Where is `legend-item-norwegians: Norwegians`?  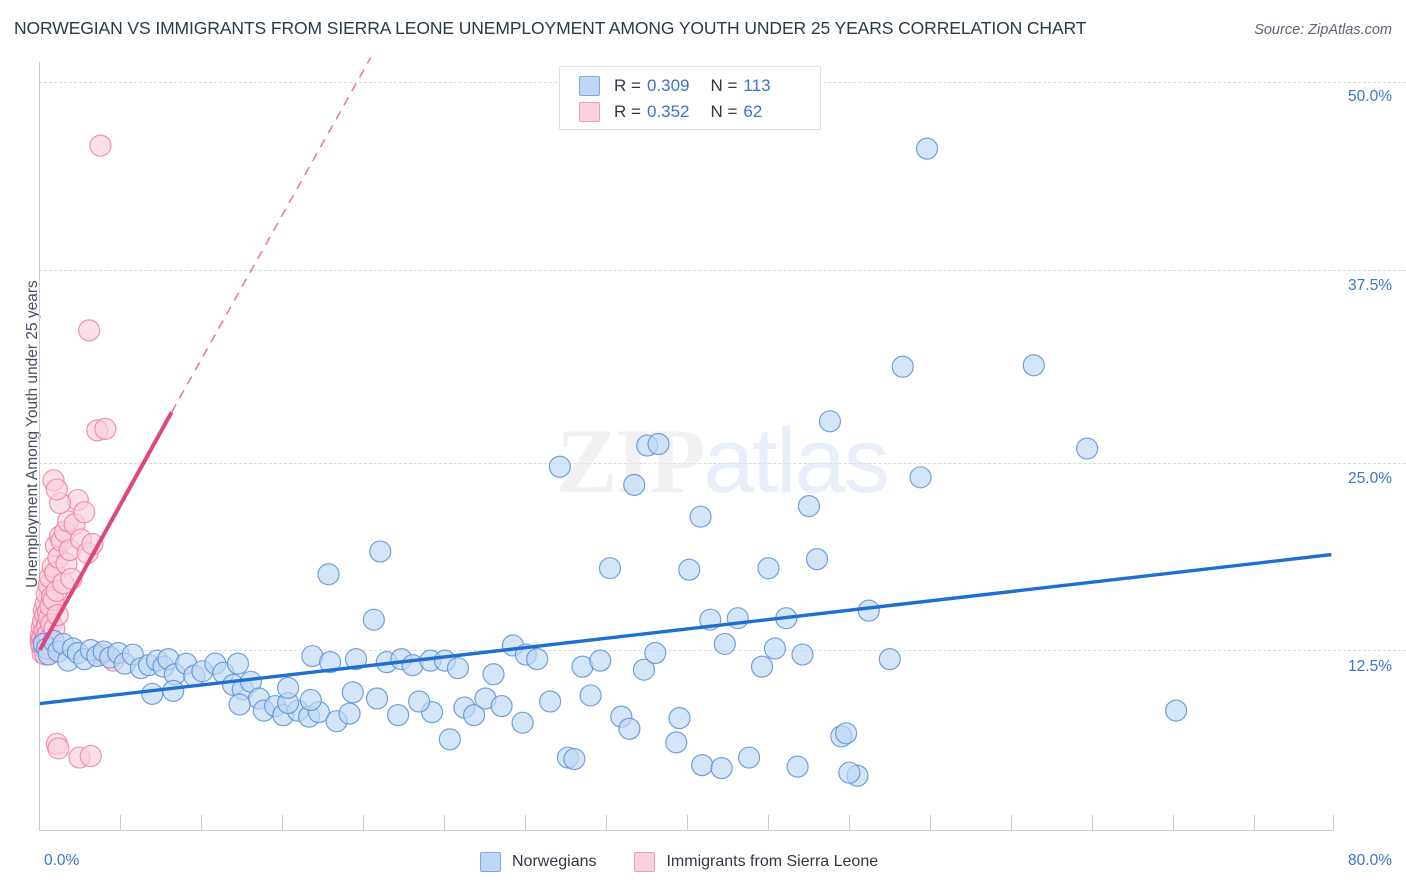 legend-item-norwegians: Norwegians is located at coordinates (538, 862).